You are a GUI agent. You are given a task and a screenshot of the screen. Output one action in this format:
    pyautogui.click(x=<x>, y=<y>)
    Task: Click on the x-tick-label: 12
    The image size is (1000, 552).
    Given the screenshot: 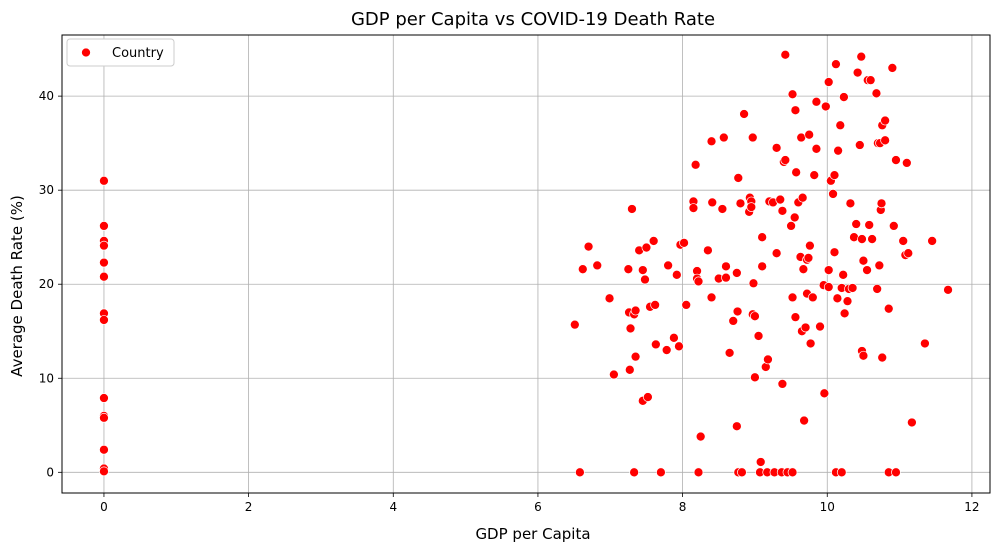 What is the action you would take?
    pyautogui.click(x=971, y=507)
    